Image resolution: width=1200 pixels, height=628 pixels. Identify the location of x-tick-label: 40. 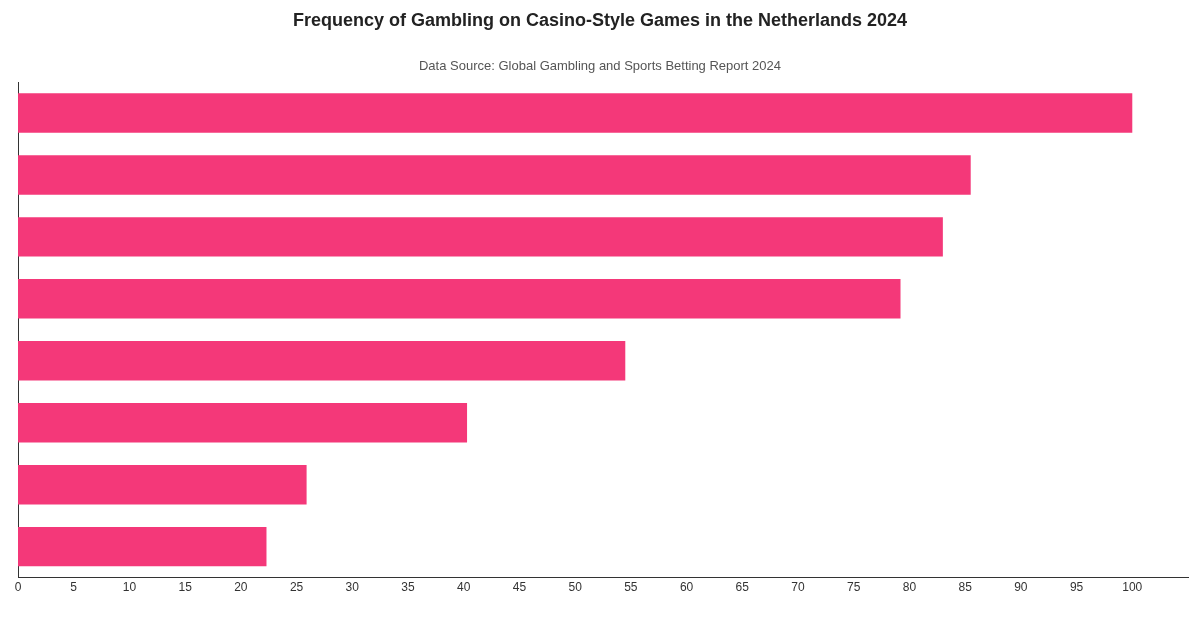
(464, 587).